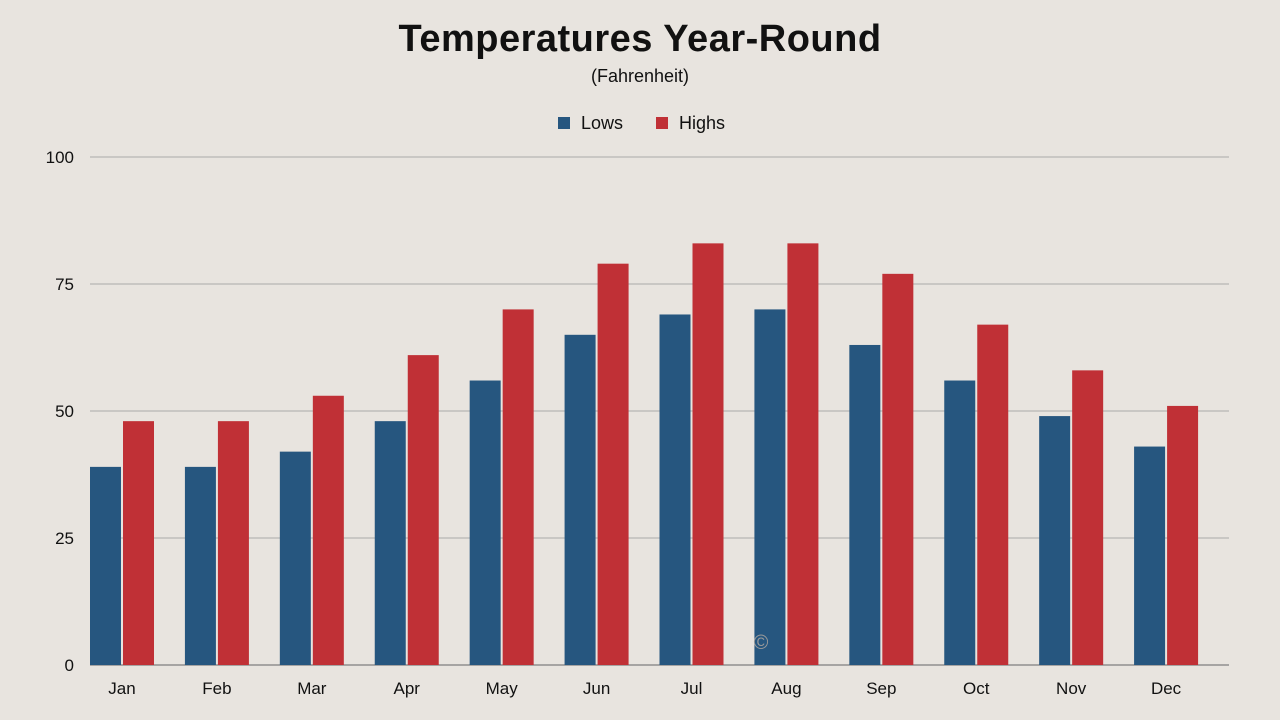 The height and width of the screenshot is (720, 1280). What do you see at coordinates (898, 469) in the screenshot?
I see `bar-highs-sep` at bounding box center [898, 469].